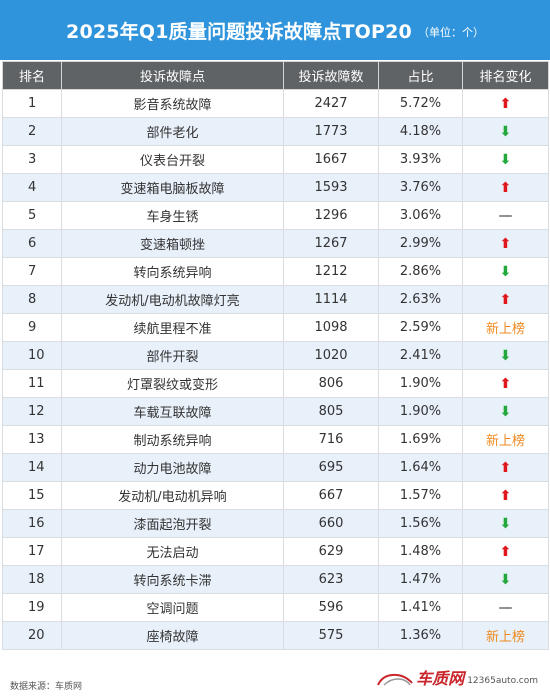  I want to click on share-cell: 1.57%, so click(420, 495).